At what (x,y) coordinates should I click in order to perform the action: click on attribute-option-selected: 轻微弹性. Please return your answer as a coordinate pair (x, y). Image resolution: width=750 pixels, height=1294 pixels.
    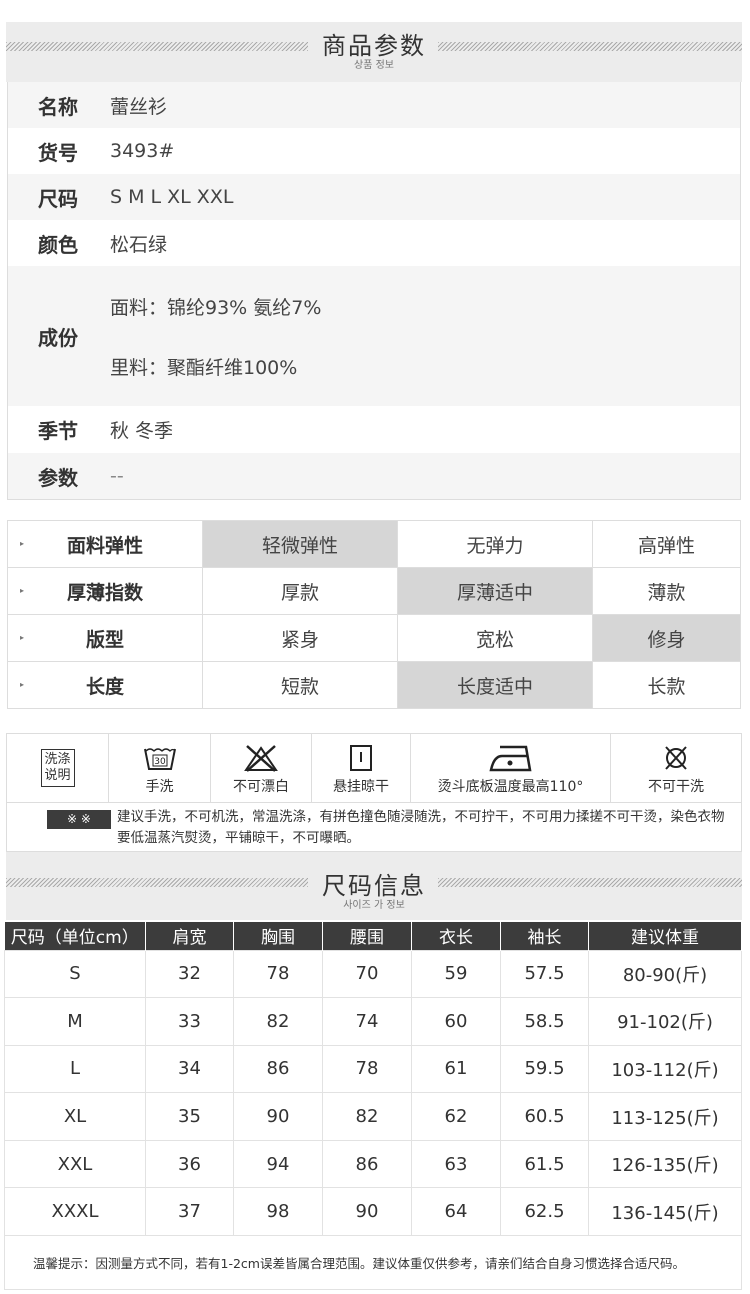
    Looking at the image, I should click on (300, 544).